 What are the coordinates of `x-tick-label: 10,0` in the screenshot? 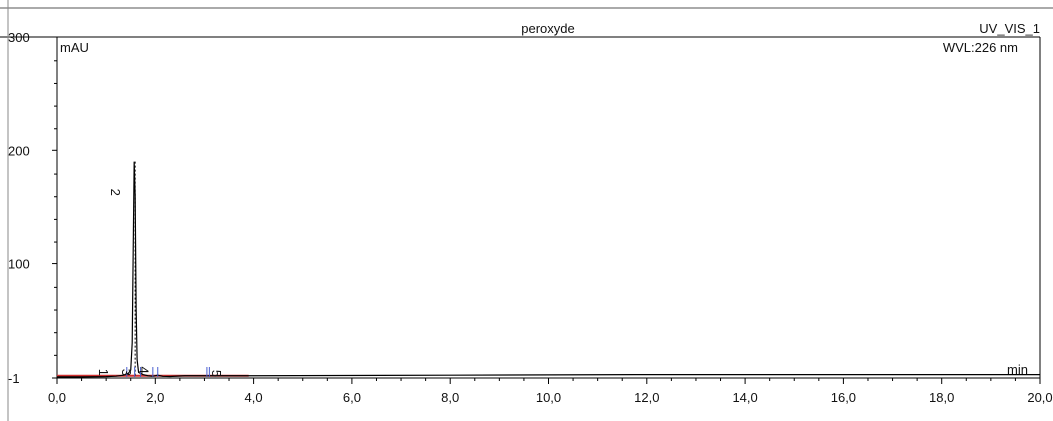 It's located at (548, 397).